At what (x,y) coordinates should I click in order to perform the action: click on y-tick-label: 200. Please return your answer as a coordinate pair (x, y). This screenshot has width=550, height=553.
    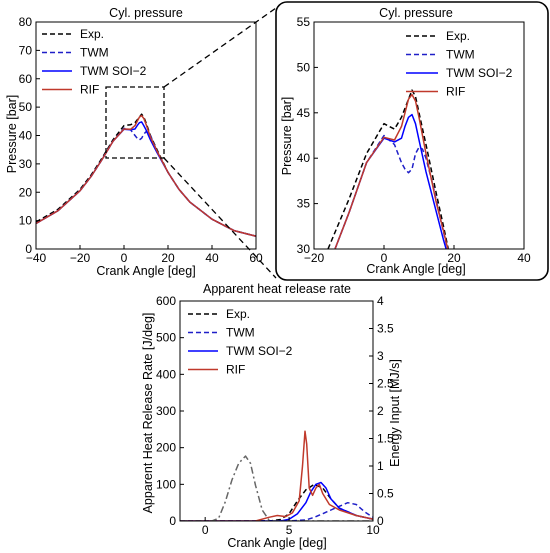
    Looking at the image, I should click on (166, 448).